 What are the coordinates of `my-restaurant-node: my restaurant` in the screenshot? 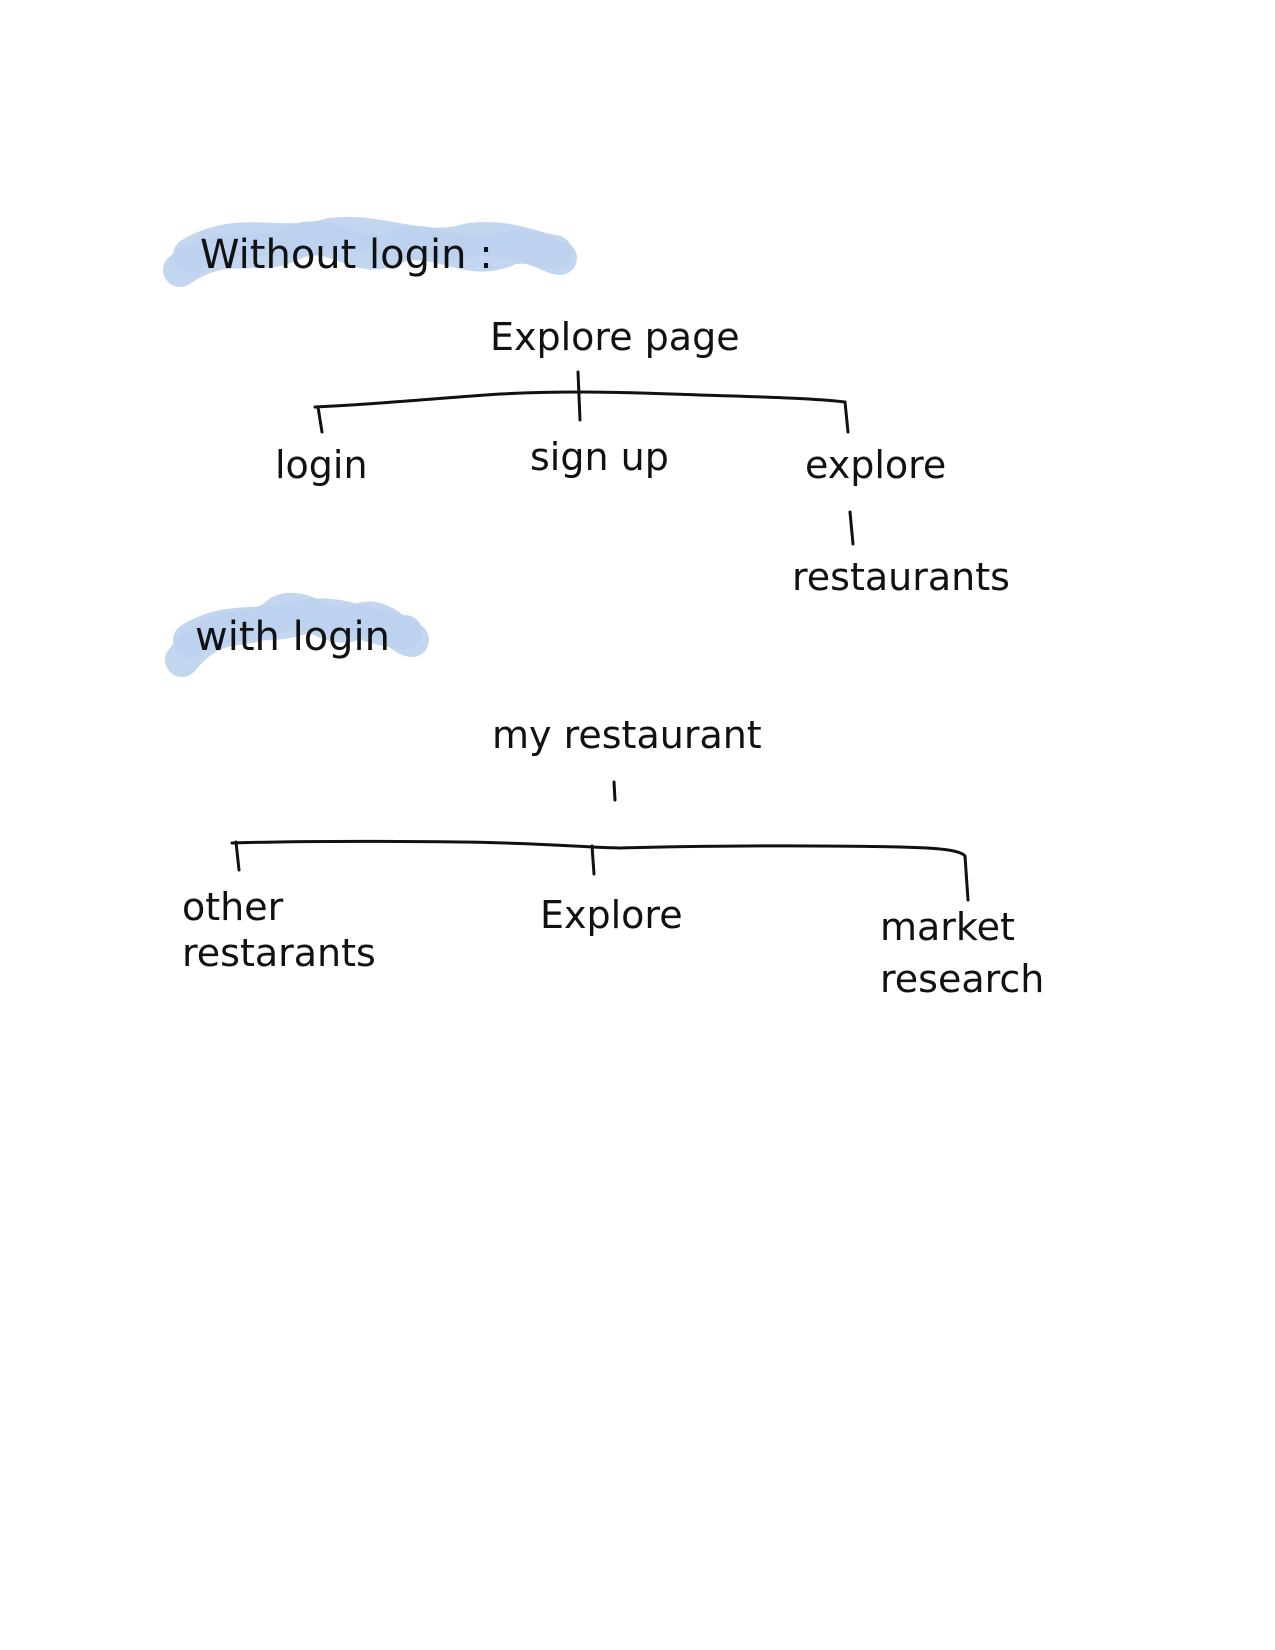 It's located at (627, 735).